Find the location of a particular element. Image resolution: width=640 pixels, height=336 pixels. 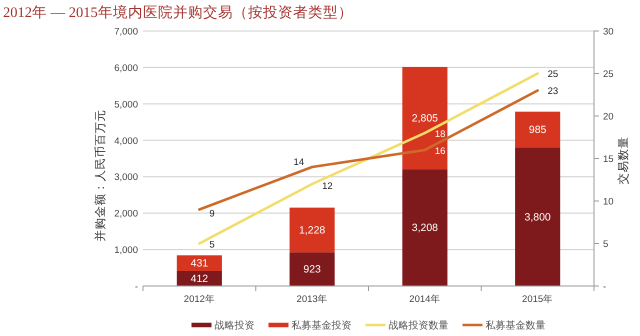

data-label: 923 is located at coordinates (312, 270).